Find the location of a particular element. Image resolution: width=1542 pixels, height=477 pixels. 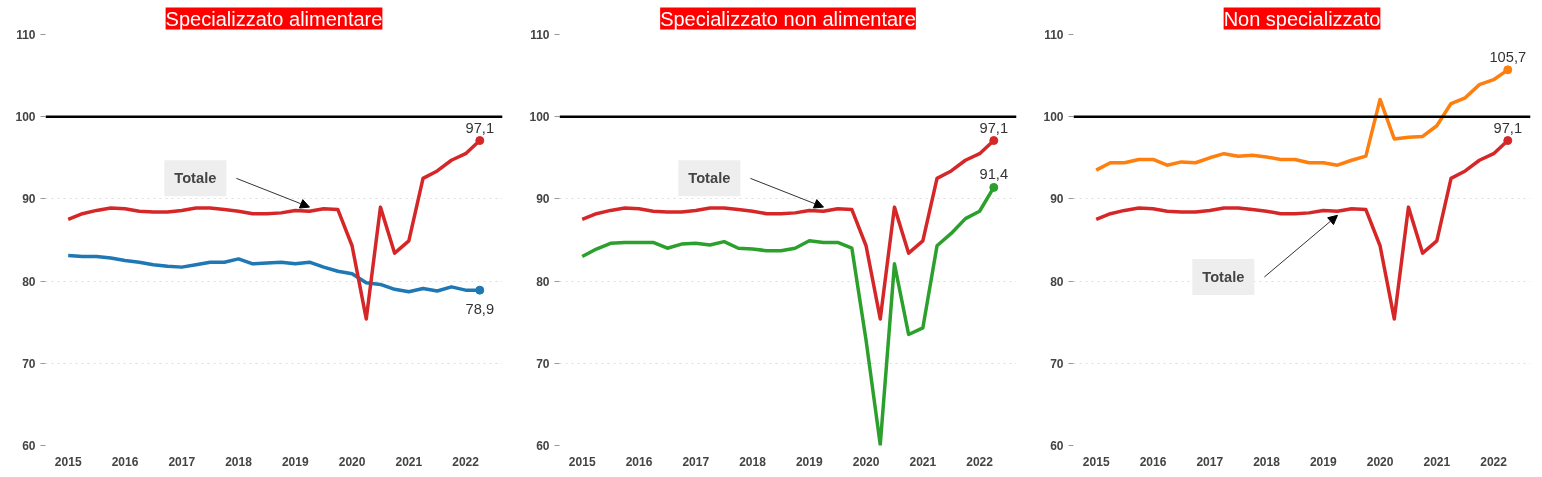

chart-title: Specializzato non alimentare is located at coordinates (788, 18).